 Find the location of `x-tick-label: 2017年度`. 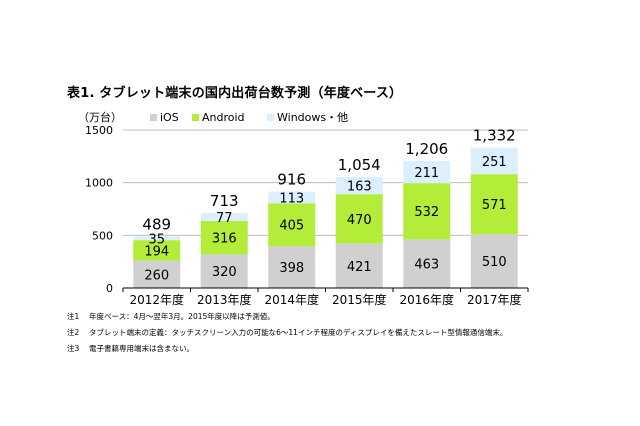

x-tick-label: 2017年度 is located at coordinates (494, 299).